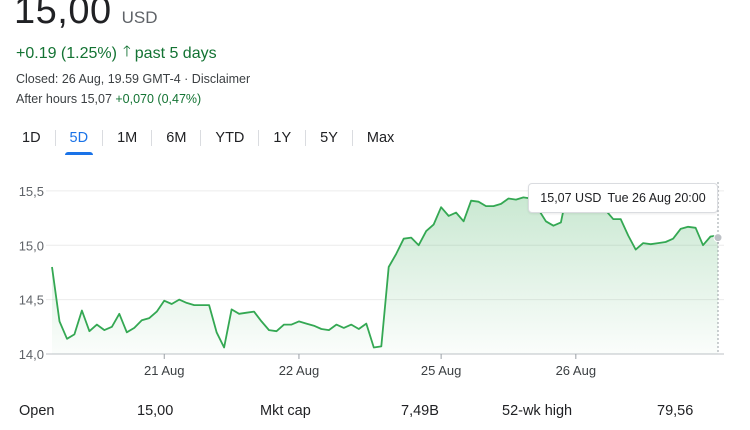 The height and width of the screenshot is (430, 750). I want to click on stat-label-mkt-cap: Mkt cap, so click(285, 411).